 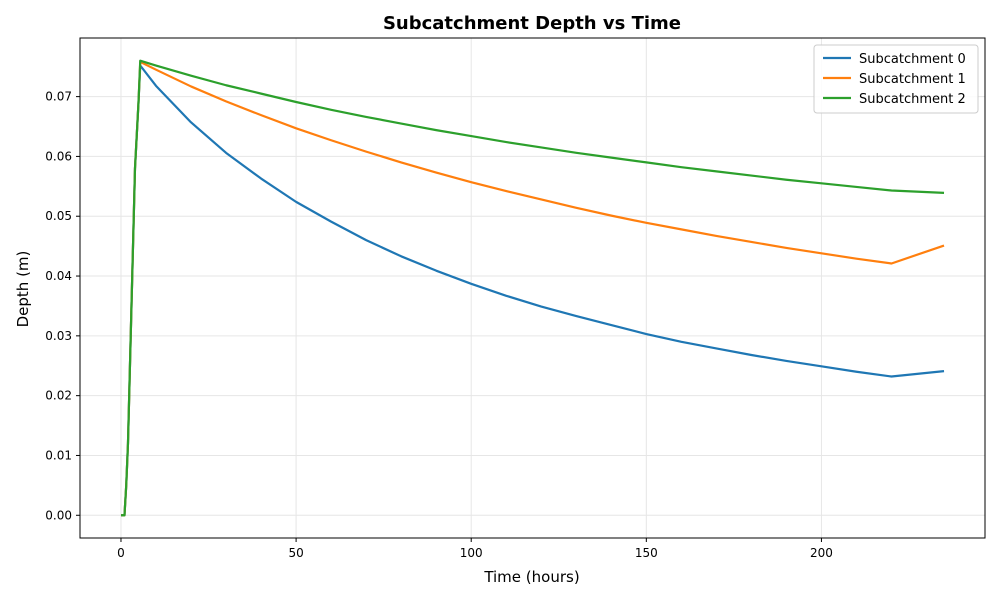 What do you see at coordinates (295, 553) in the screenshot?
I see `x-tick-label: 50` at bounding box center [295, 553].